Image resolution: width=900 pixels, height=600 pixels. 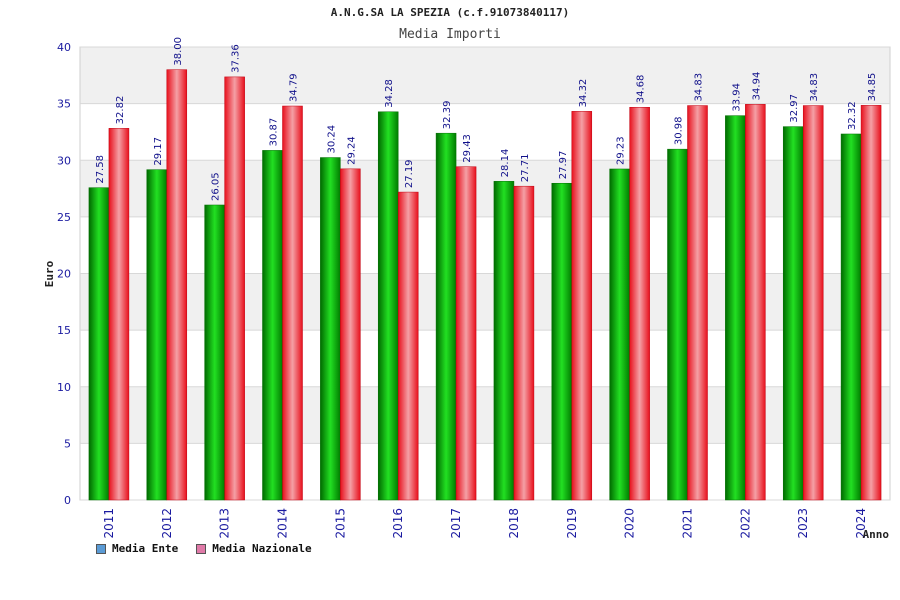 I want to click on x-tick-label: 2018, so click(x=514, y=523).